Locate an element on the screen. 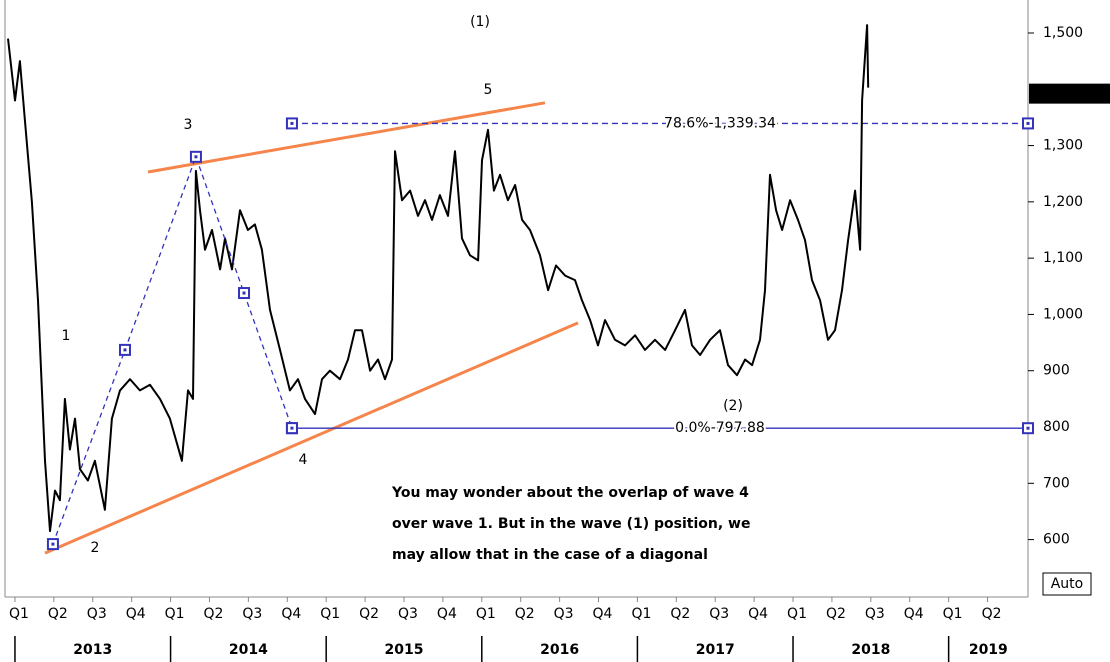 The height and width of the screenshot is (662, 1110). y-tick-label: 1,200 is located at coordinates (1063, 202).